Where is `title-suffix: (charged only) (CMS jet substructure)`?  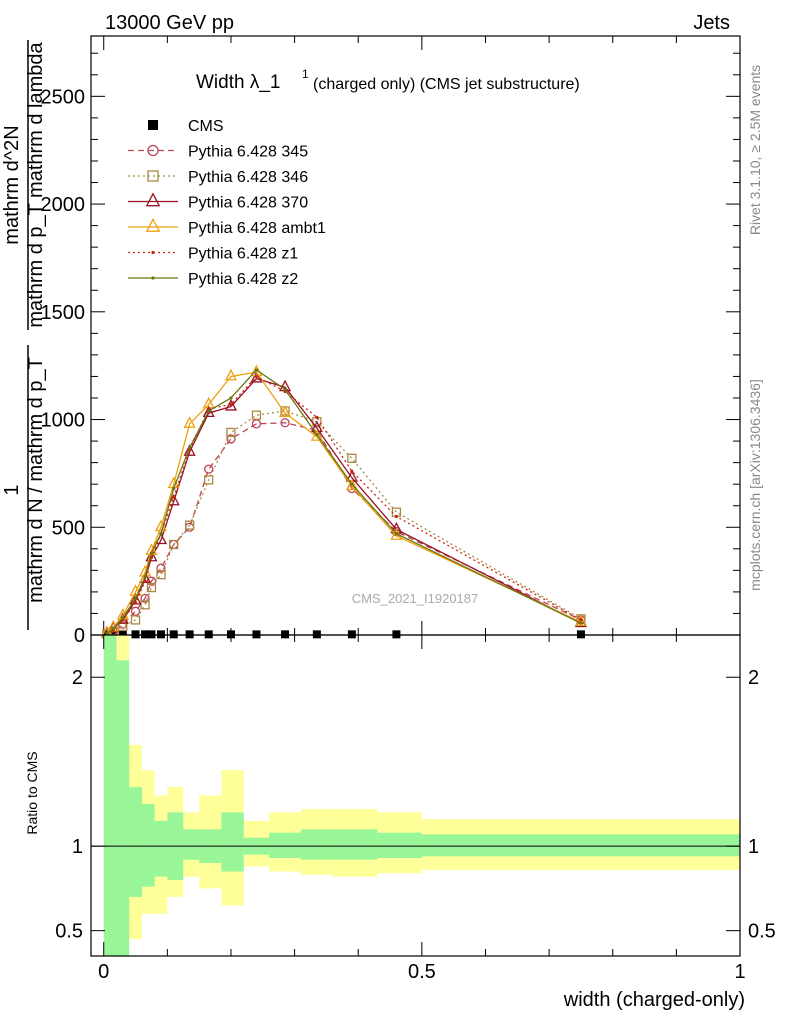 title-suffix: (charged only) (CMS jet substructure) is located at coordinates (446, 84).